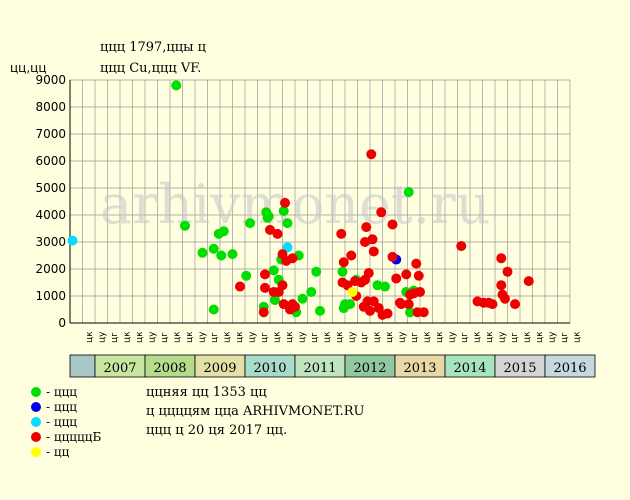 The height and width of the screenshot is (500, 630). I want to click on data-point-yellow, so click(352, 291).